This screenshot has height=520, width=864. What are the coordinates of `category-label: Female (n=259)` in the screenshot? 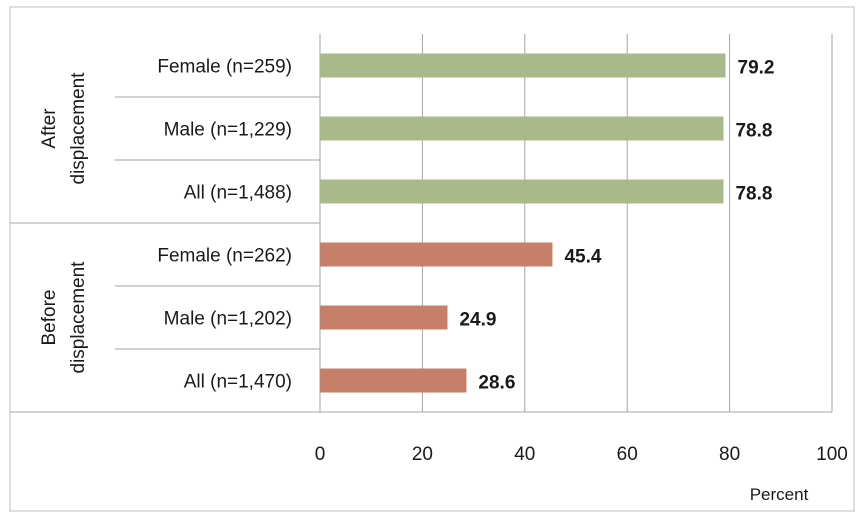 It's located at (224, 67).